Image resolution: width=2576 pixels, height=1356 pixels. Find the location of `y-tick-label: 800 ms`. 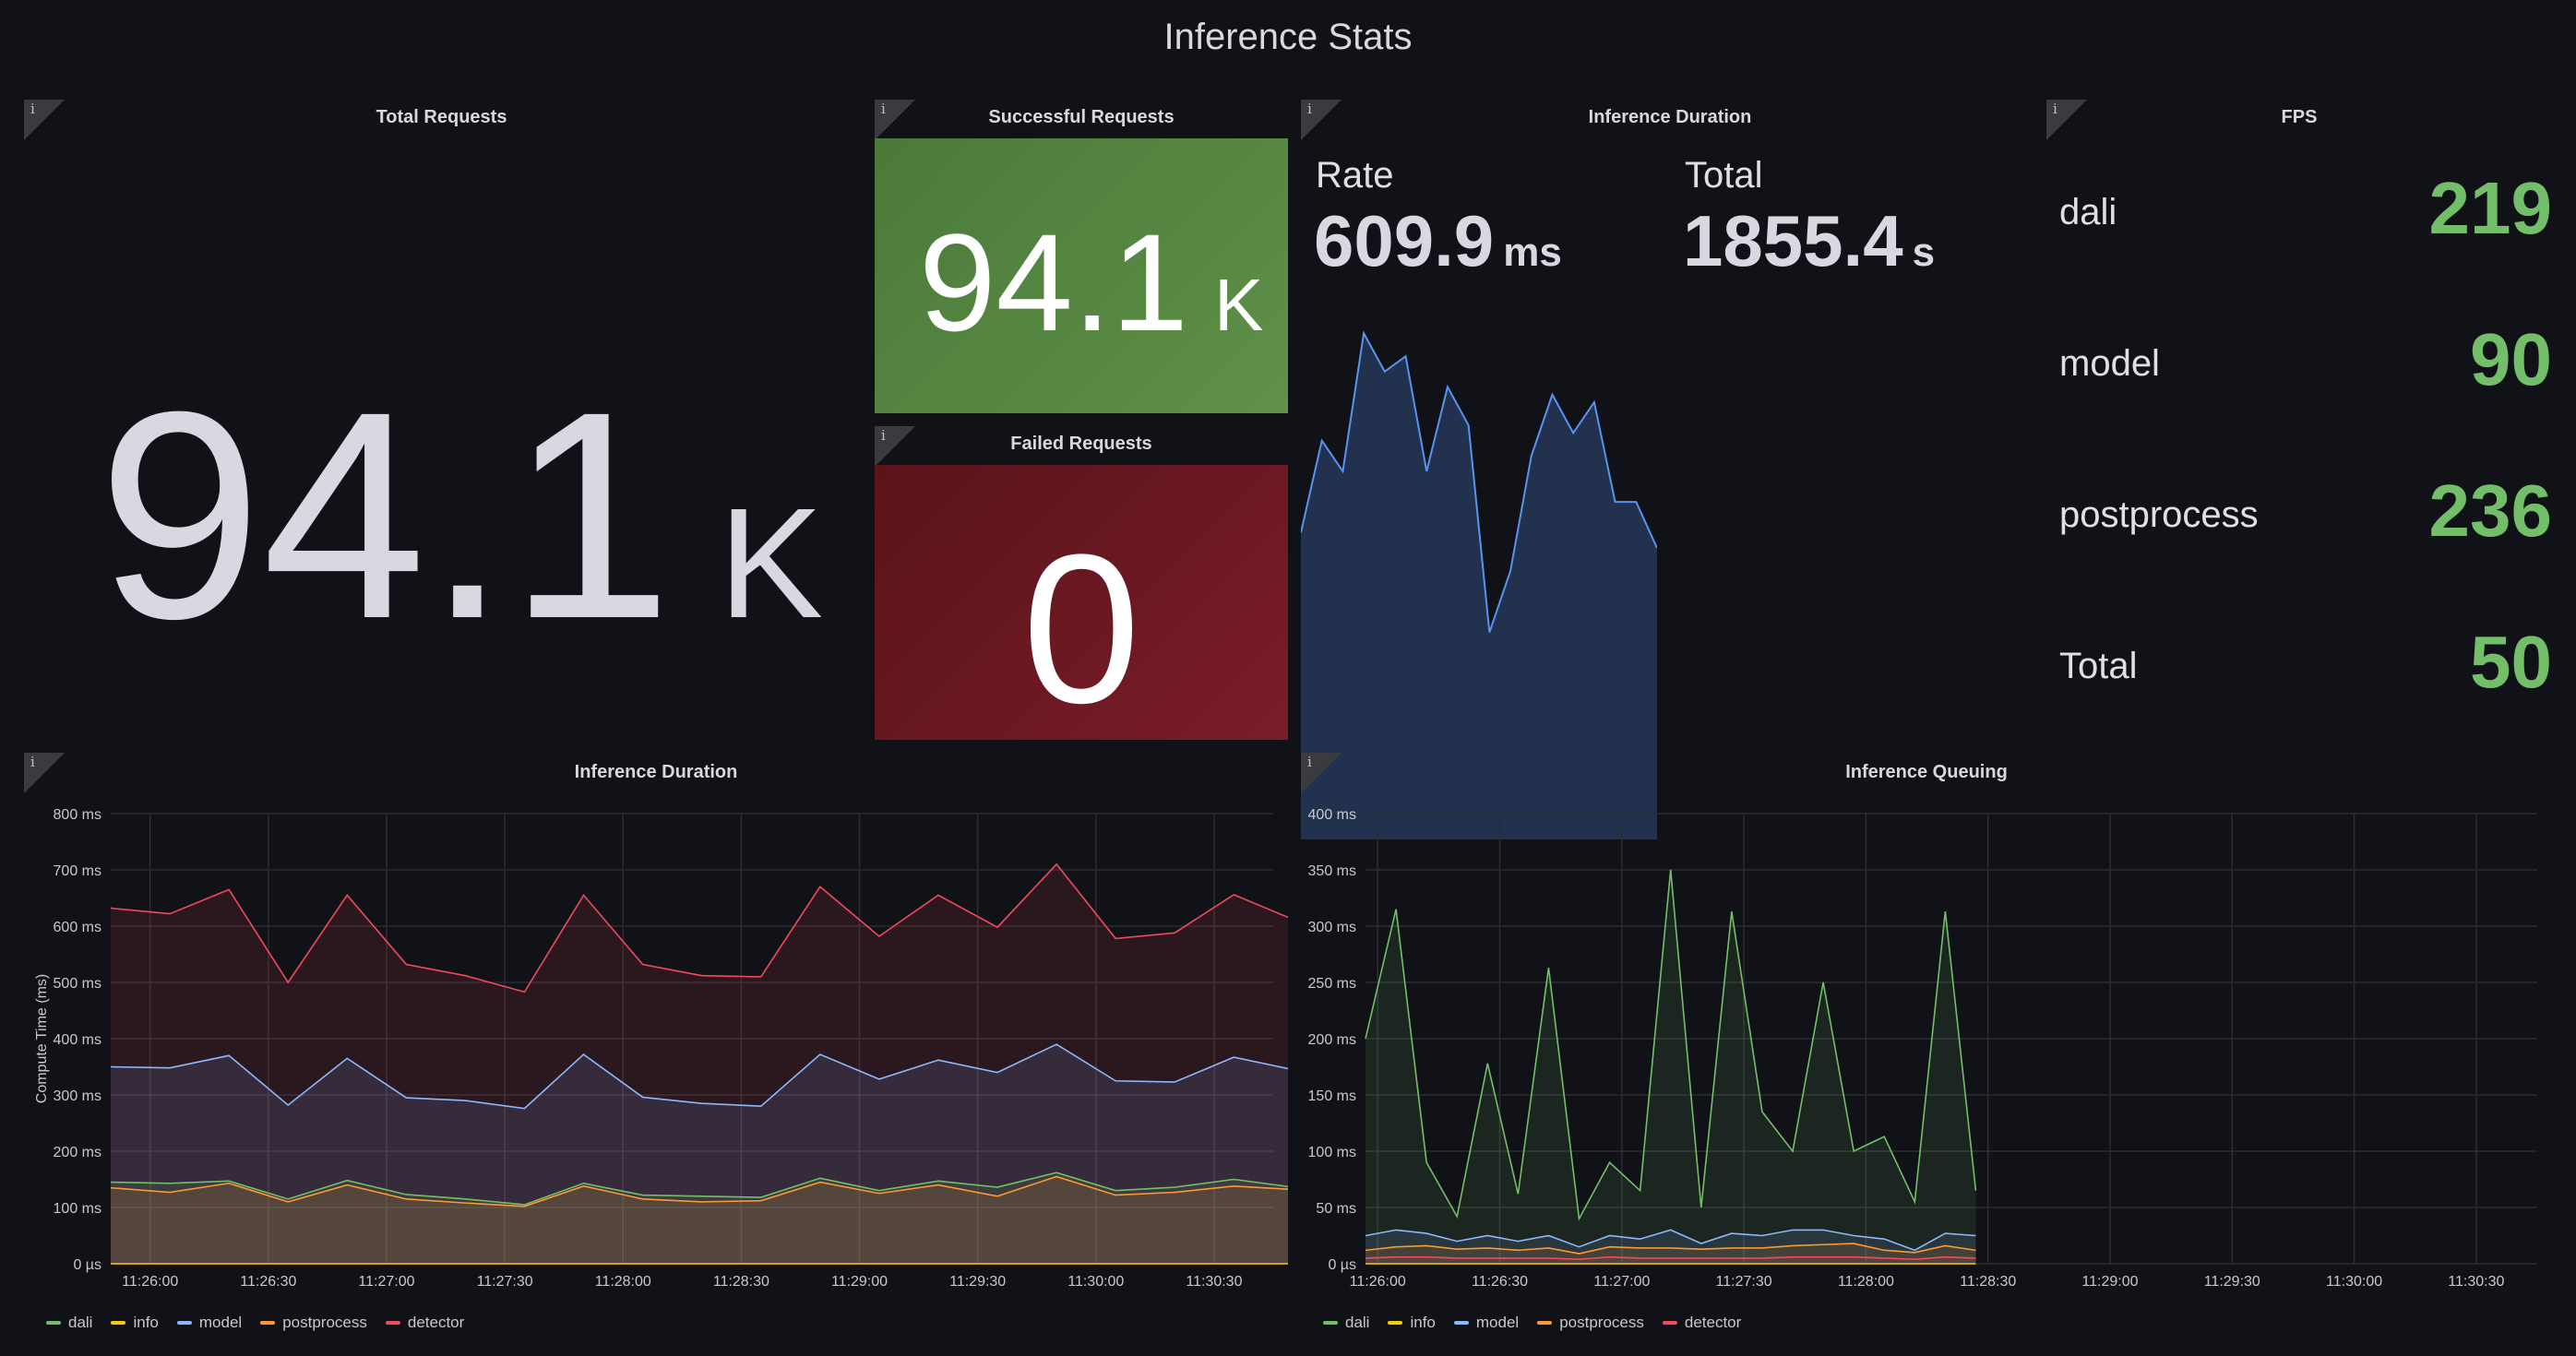

y-tick-label: 800 ms is located at coordinates (77, 815).